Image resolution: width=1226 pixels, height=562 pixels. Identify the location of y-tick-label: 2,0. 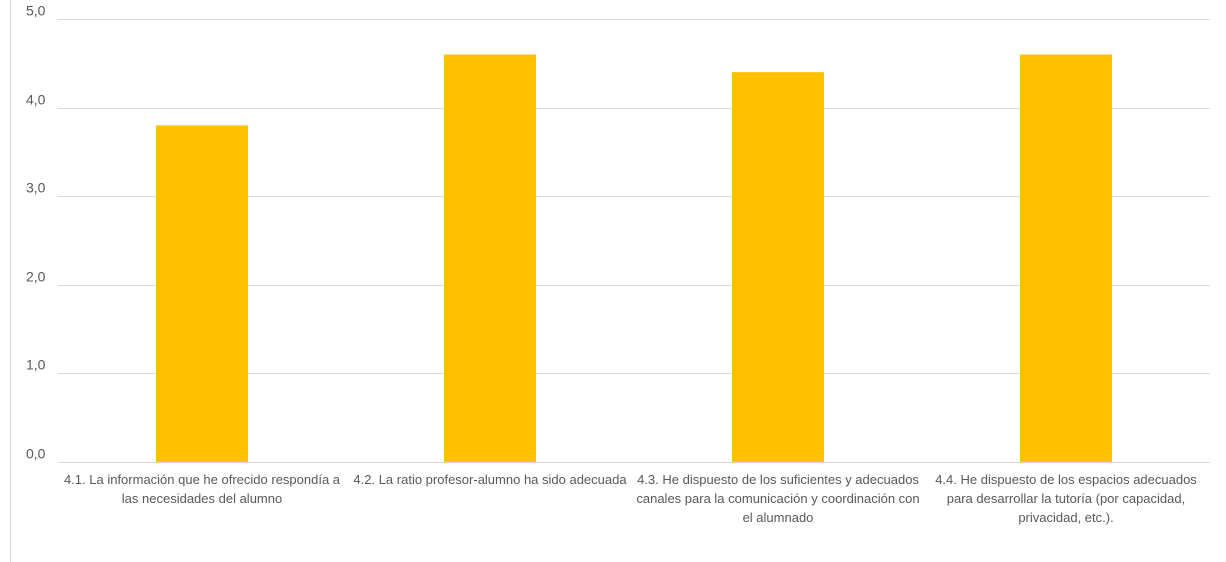
(36, 277).